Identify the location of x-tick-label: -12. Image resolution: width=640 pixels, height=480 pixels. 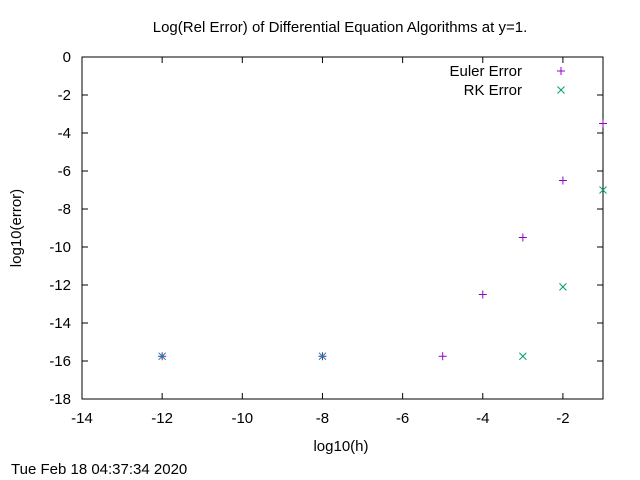
(162, 418).